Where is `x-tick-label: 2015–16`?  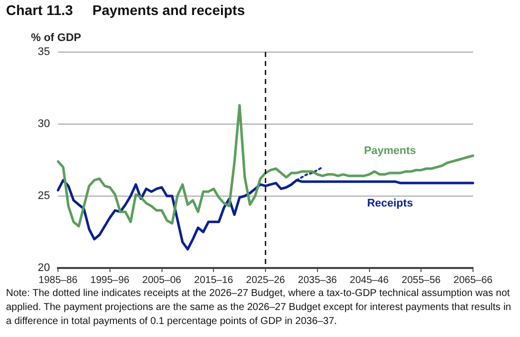
x-tick-label: 2015–16 is located at coordinates (214, 280).